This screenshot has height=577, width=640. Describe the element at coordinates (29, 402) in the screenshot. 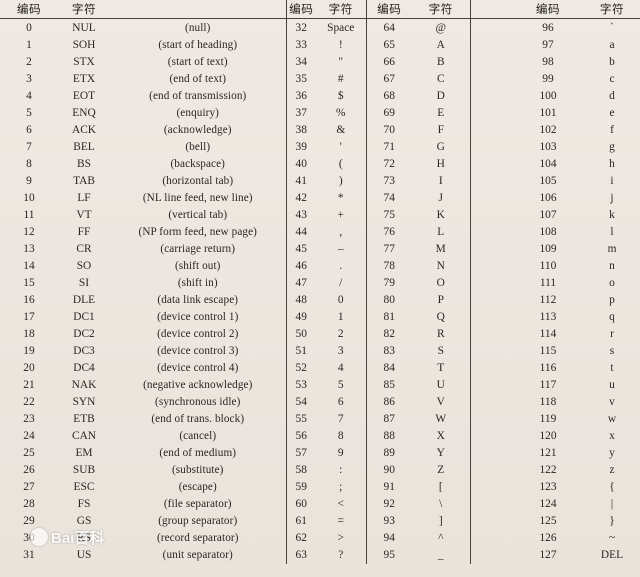

I see `code-cell: 22` at that location.